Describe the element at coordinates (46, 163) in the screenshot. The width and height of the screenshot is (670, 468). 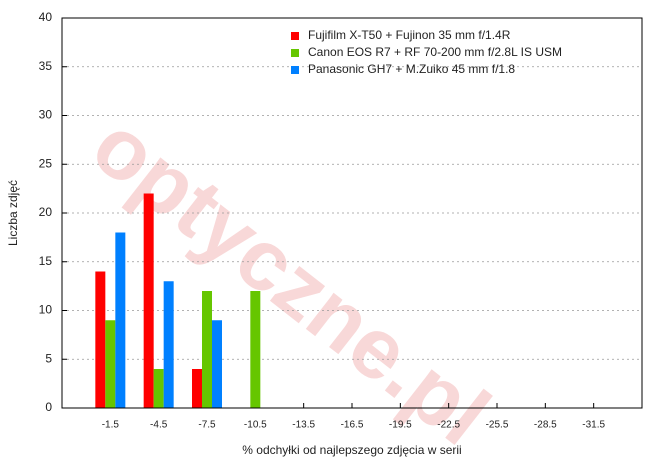
I see `y-tick-label: 25` at that location.